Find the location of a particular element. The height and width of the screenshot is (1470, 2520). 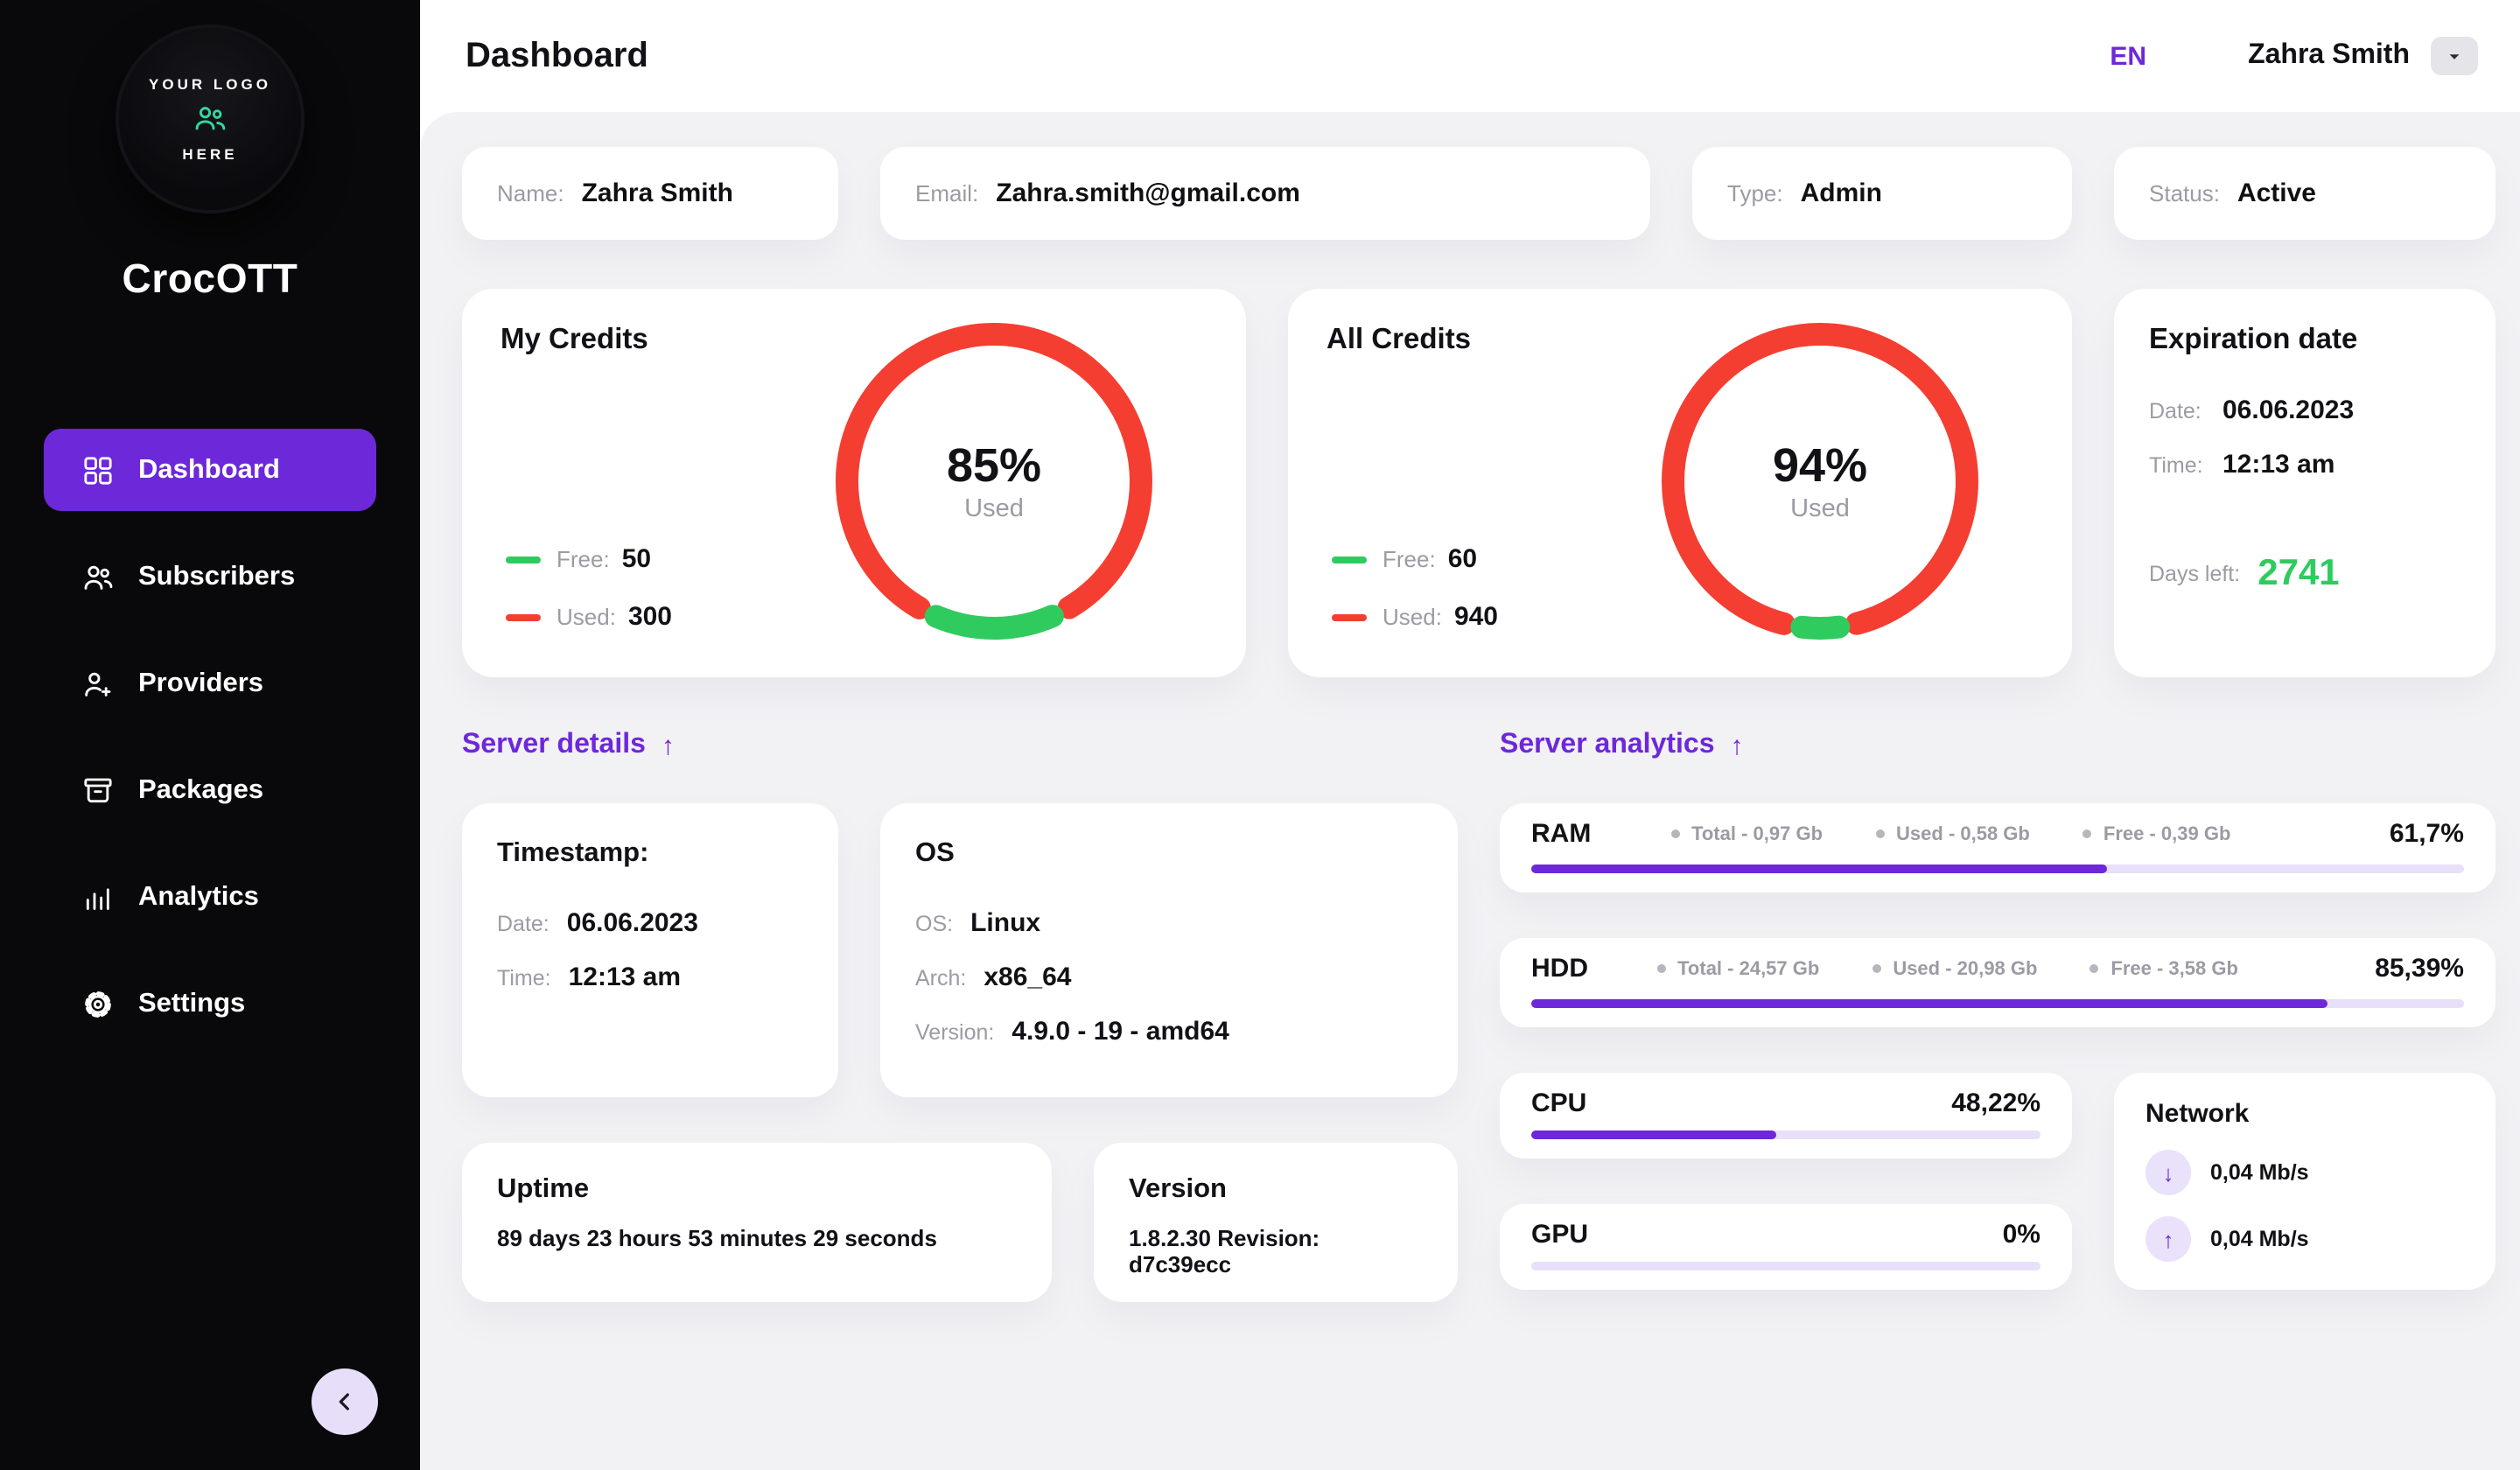

name-value: Zahra Smith is located at coordinates (657, 193).